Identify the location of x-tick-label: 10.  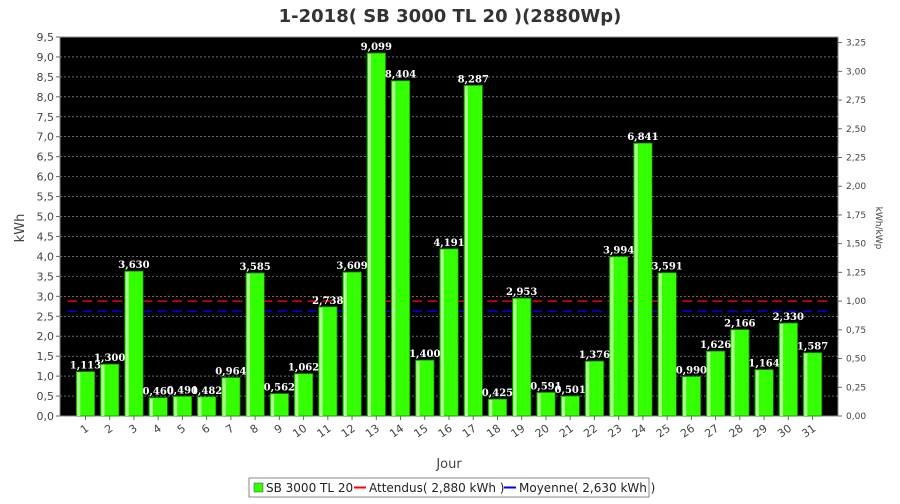
(299, 431).